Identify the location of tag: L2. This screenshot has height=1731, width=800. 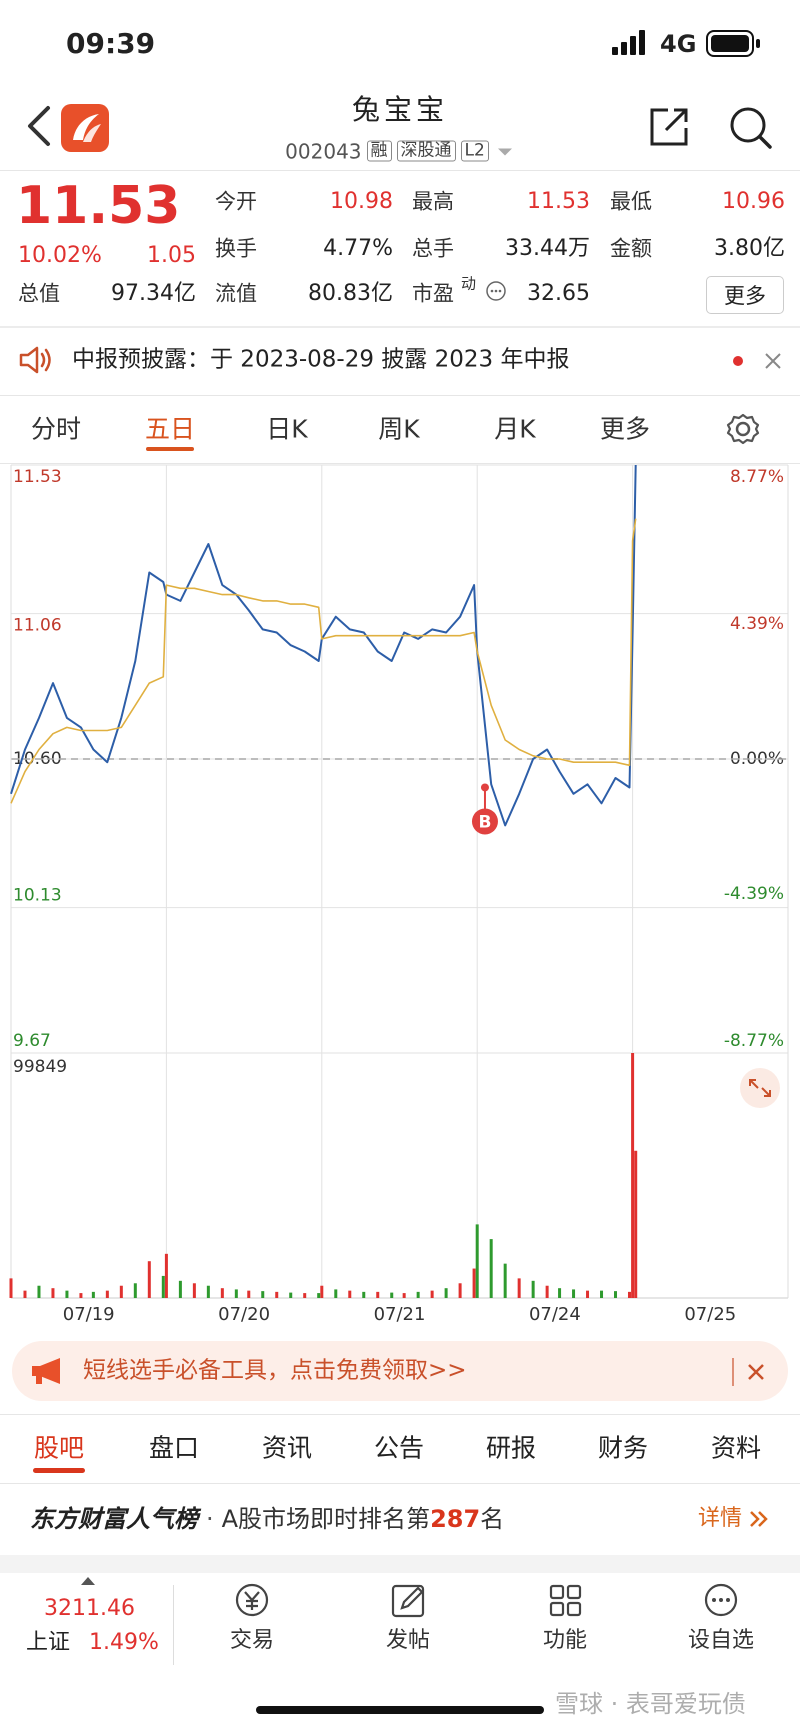
(474, 151).